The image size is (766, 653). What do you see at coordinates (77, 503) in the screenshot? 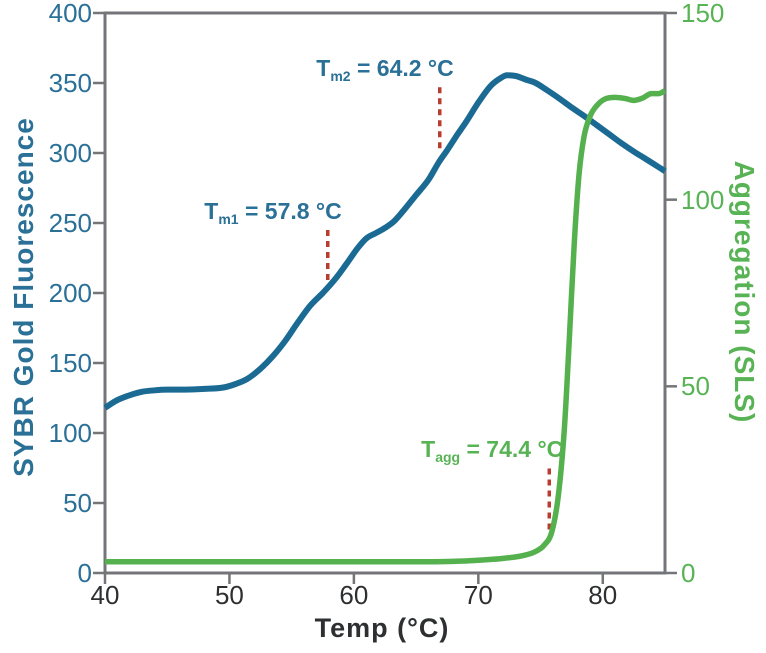
I see `left-axis-tick-label: 50` at bounding box center [77, 503].